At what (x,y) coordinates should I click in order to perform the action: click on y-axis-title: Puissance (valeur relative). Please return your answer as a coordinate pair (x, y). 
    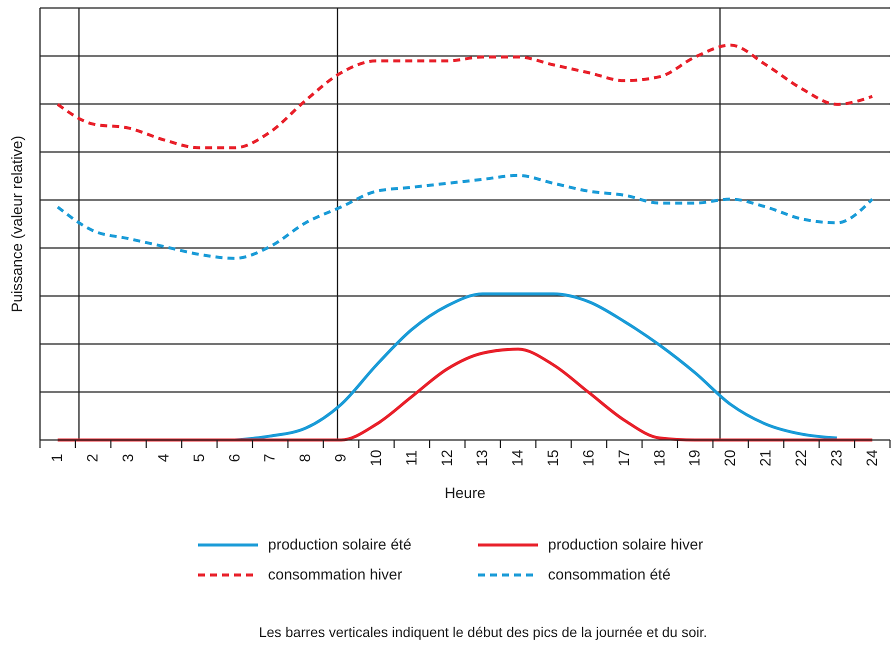
    Looking at the image, I should click on (17, 224).